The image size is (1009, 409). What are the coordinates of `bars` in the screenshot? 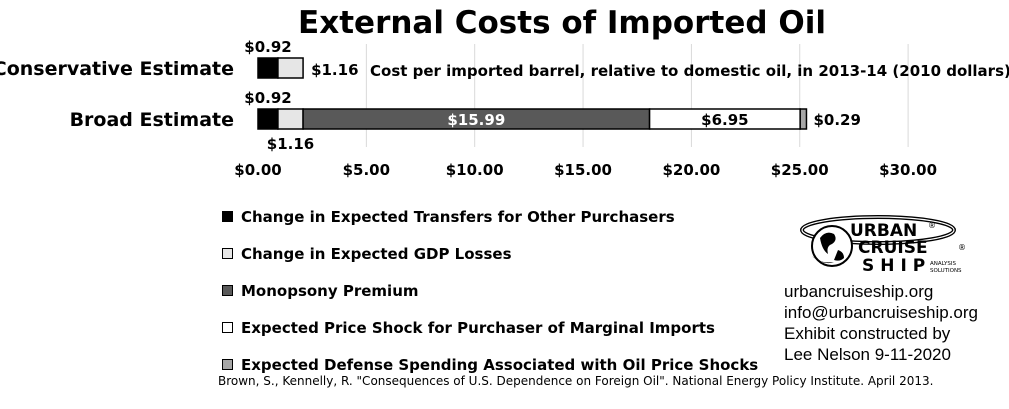 It's located at (532, 93).